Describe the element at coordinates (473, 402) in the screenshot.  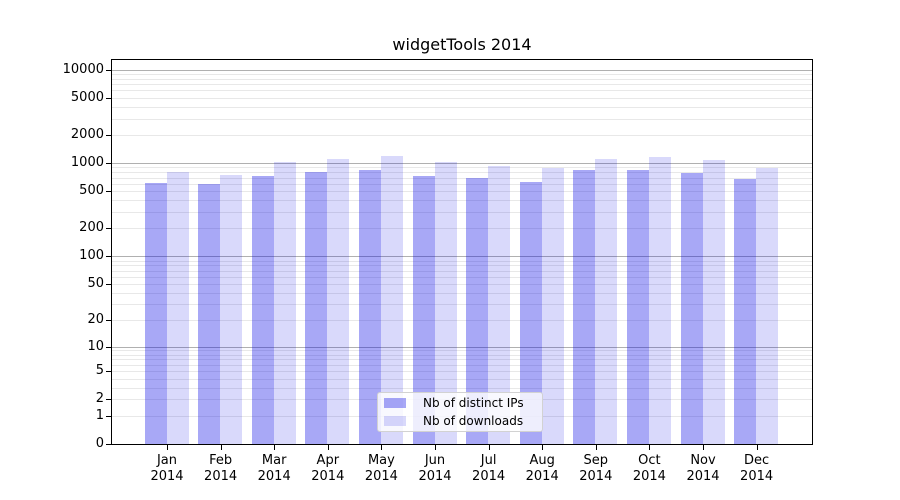
I see `legend-label-distinct-ips: Nb of distinct IPs` at that location.